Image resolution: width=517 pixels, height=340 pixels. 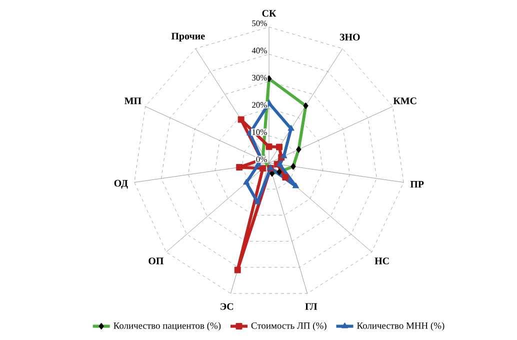 What do you see at coordinates (259, 77) in the screenshot?
I see `y-tick-label: 30%` at bounding box center [259, 77].